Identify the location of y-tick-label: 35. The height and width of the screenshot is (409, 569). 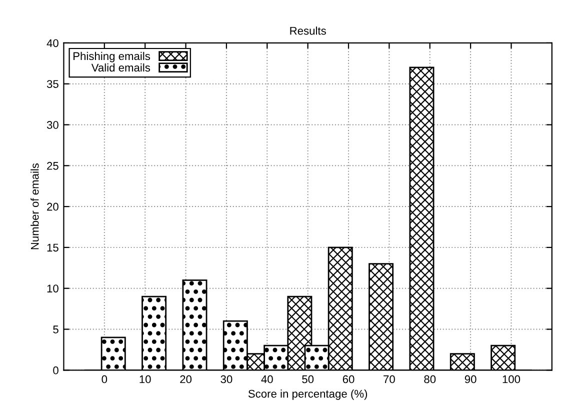
(52, 84).